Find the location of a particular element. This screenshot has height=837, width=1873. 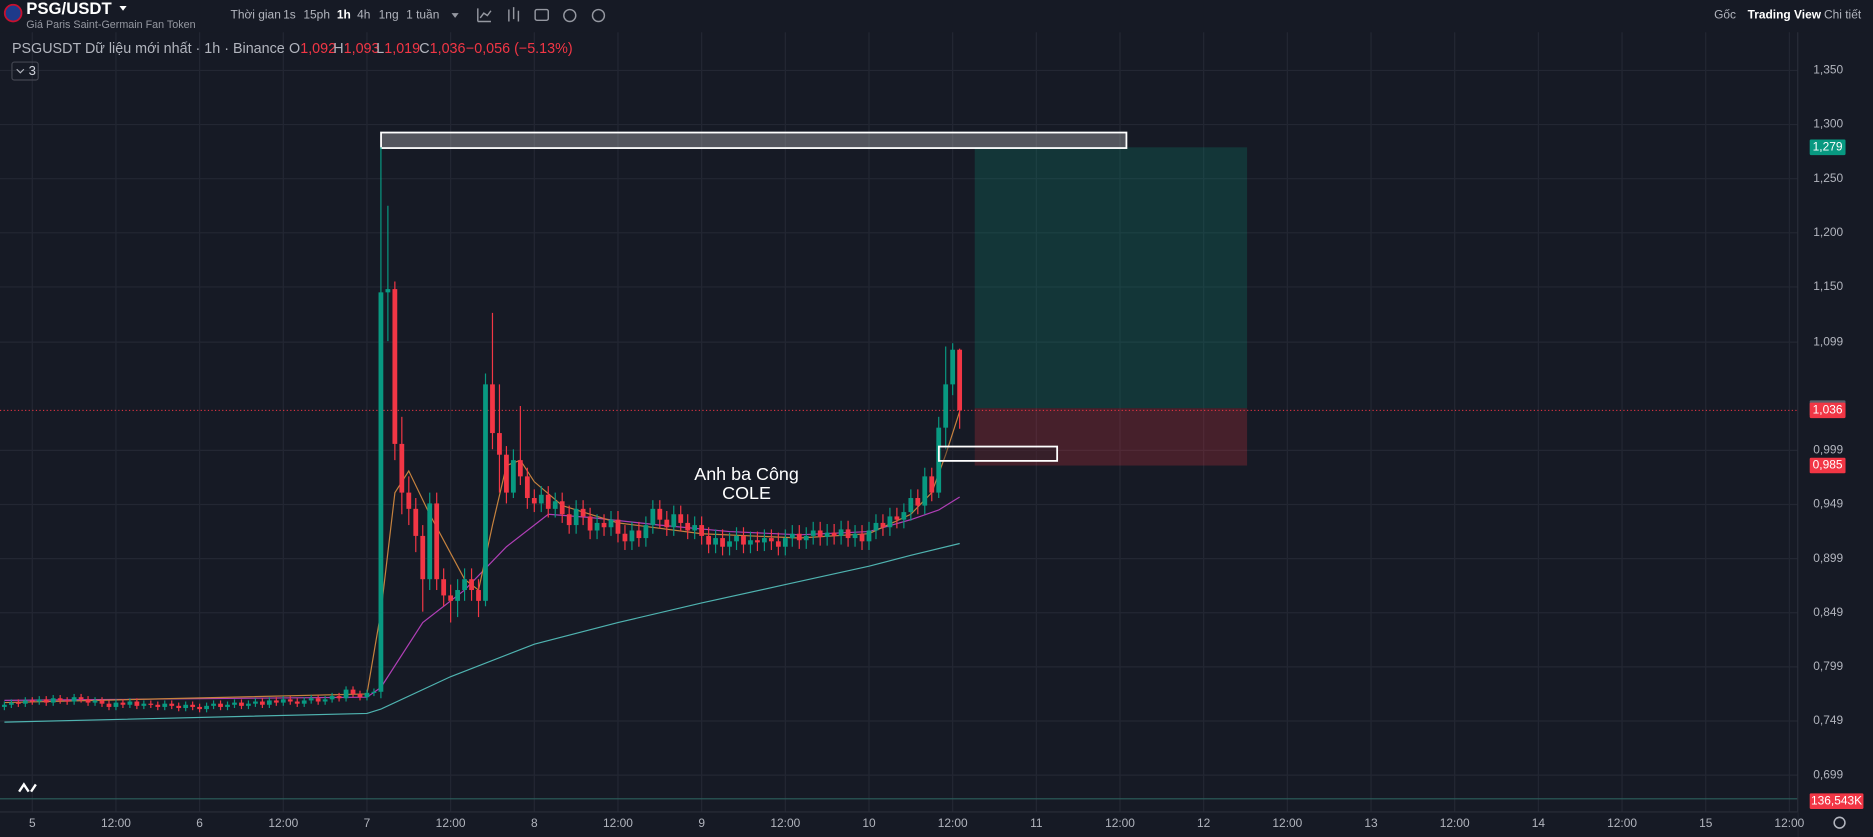

interval-button: Thời gian is located at coordinates (256, 15).